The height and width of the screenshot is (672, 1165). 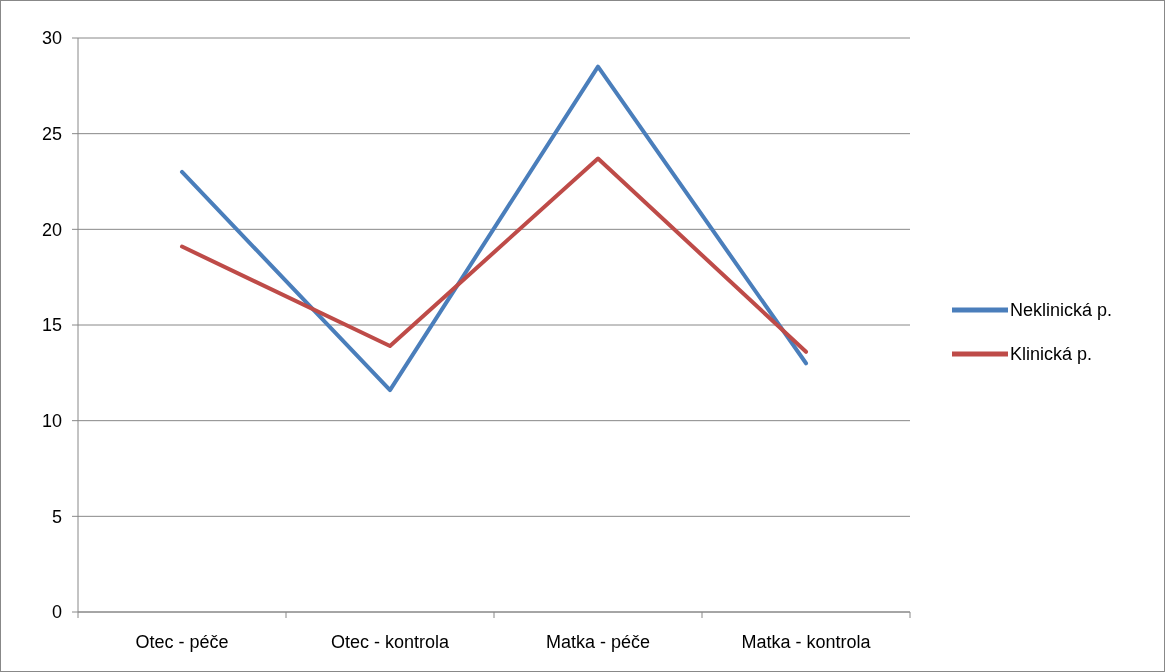 I want to click on y-tick-label: 0, so click(x=56, y=612).